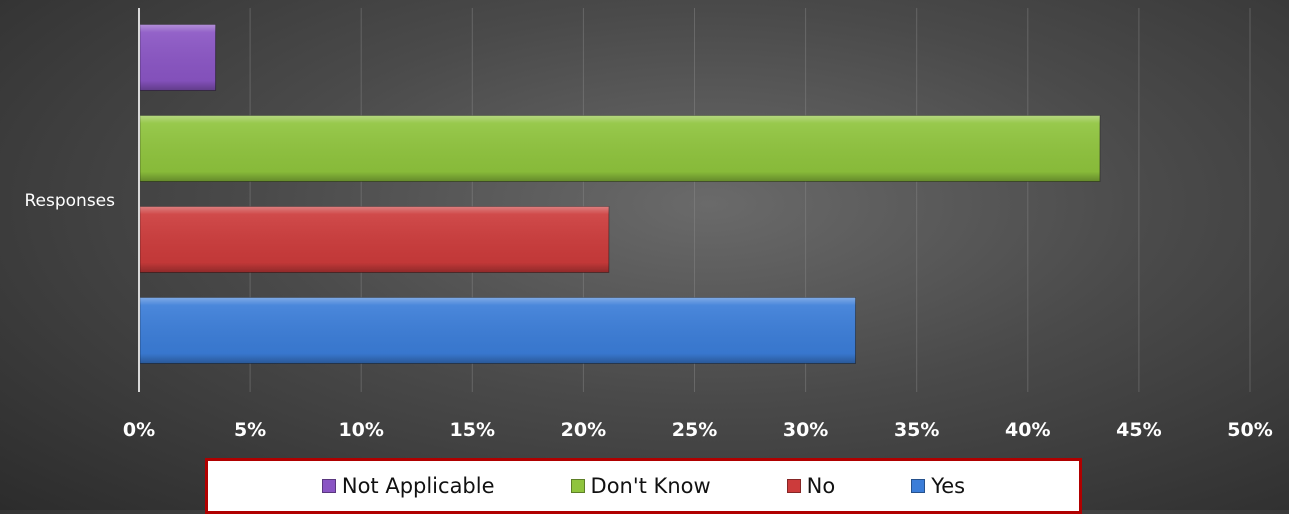 This screenshot has width=1289, height=514. What do you see at coordinates (1138, 430) in the screenshot?
I see `x-tick-label: 45%` at bounding box center [1138, 430].